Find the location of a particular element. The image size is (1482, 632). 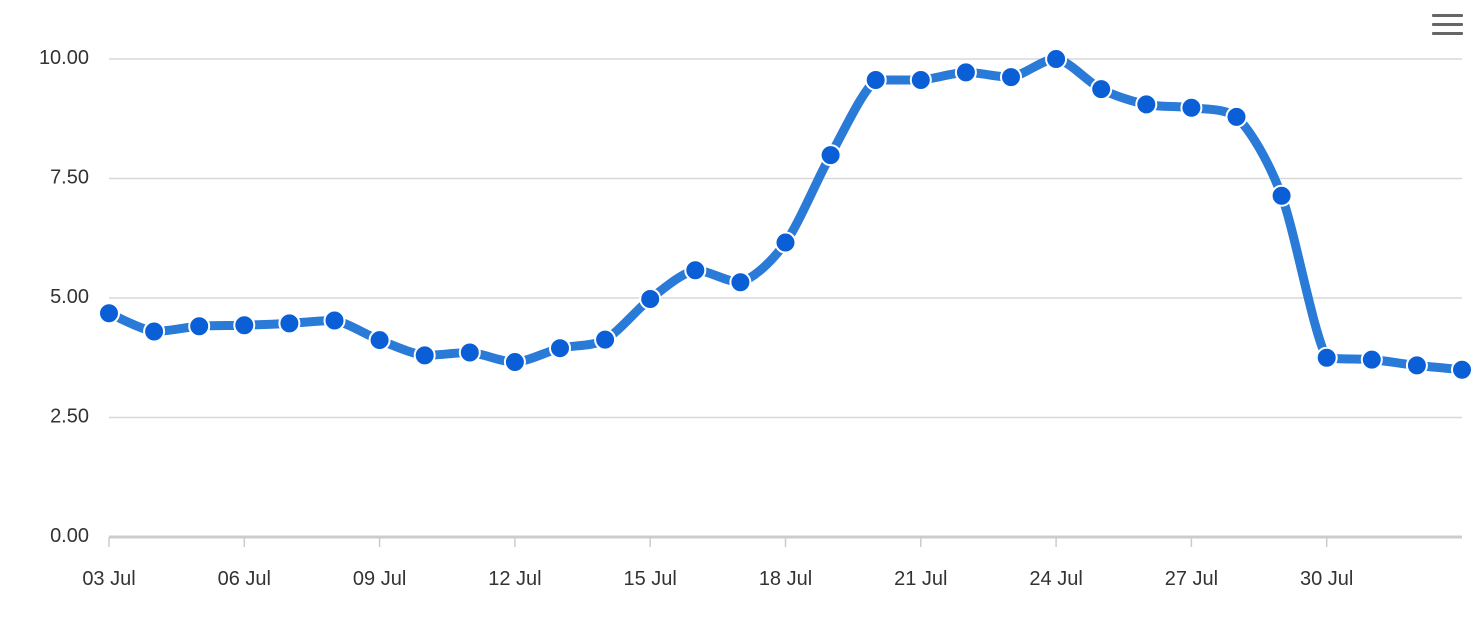

x-axis-tick-label: 03 Jul is located at coordinates (108, 579).